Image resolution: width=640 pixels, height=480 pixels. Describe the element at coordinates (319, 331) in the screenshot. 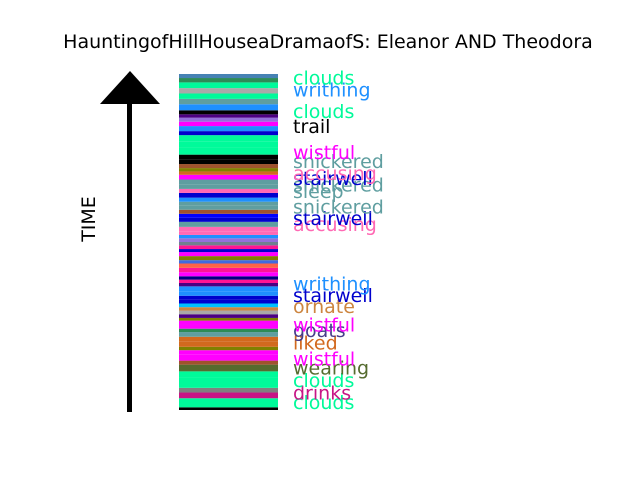

I see `timeline-label: goats` at that location.